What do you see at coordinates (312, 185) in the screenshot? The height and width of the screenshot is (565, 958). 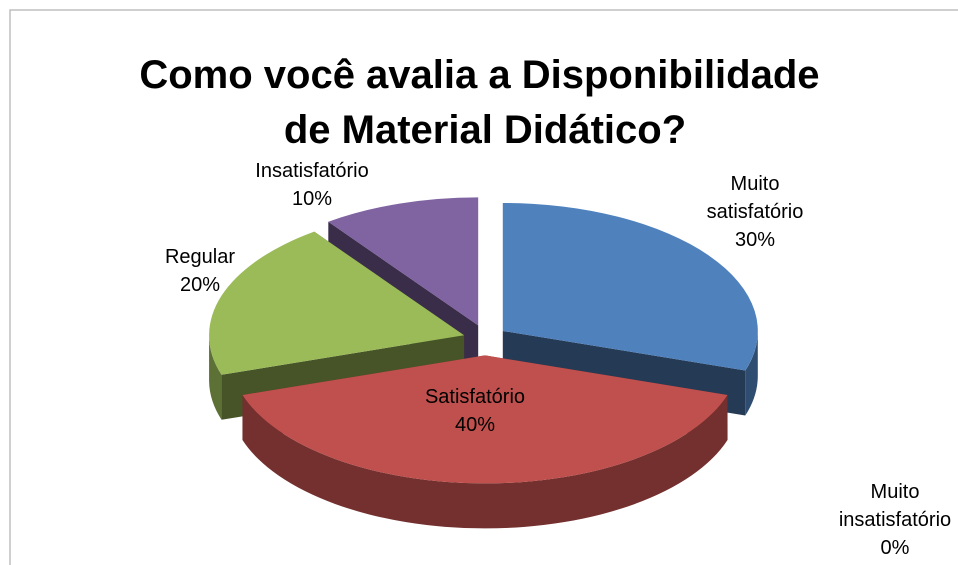 I see `data-label: Insatisfatório 10%` at bounding box center [312, 185].